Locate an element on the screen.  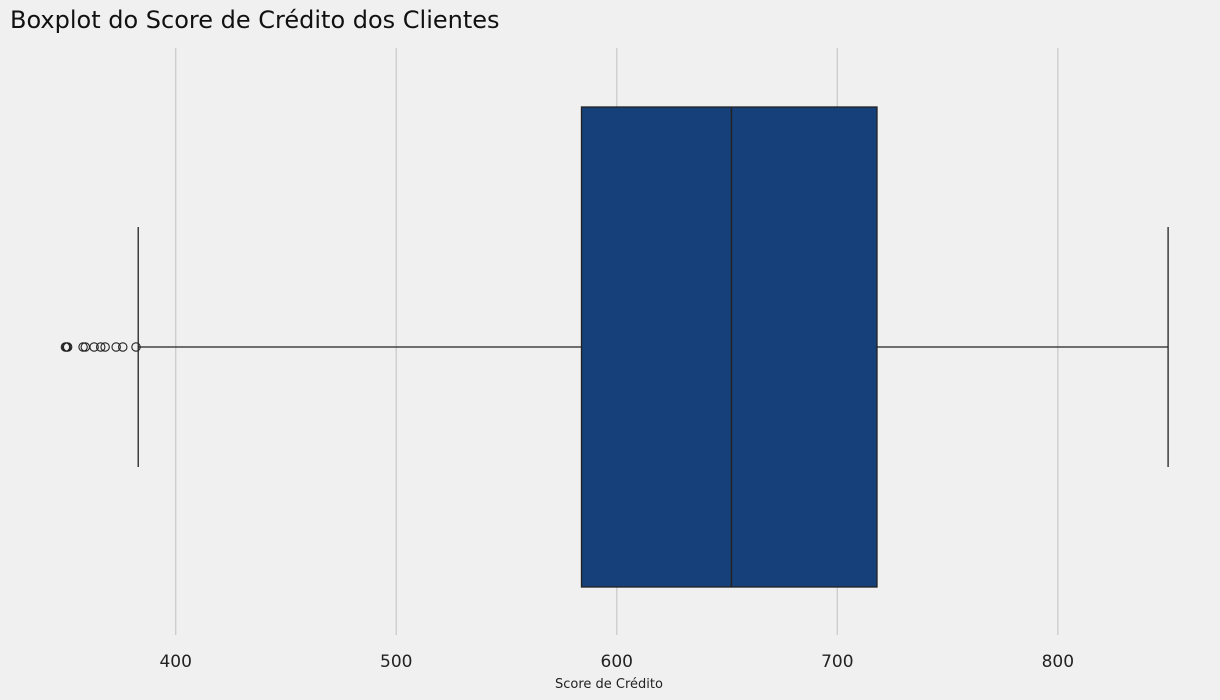
x-tick-label-700: 700 is located at coordinates (837, 662).